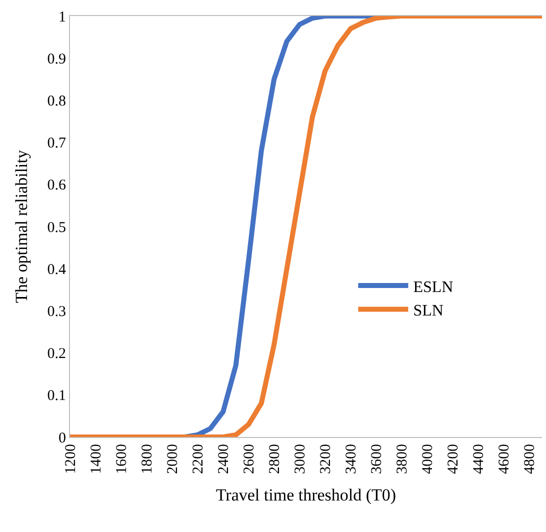 The image size is (546, 532). What do you see at coordinates (62, 438) in the screenshot?
I see `y-tick-label: 0` at bounding box center [62, 438].